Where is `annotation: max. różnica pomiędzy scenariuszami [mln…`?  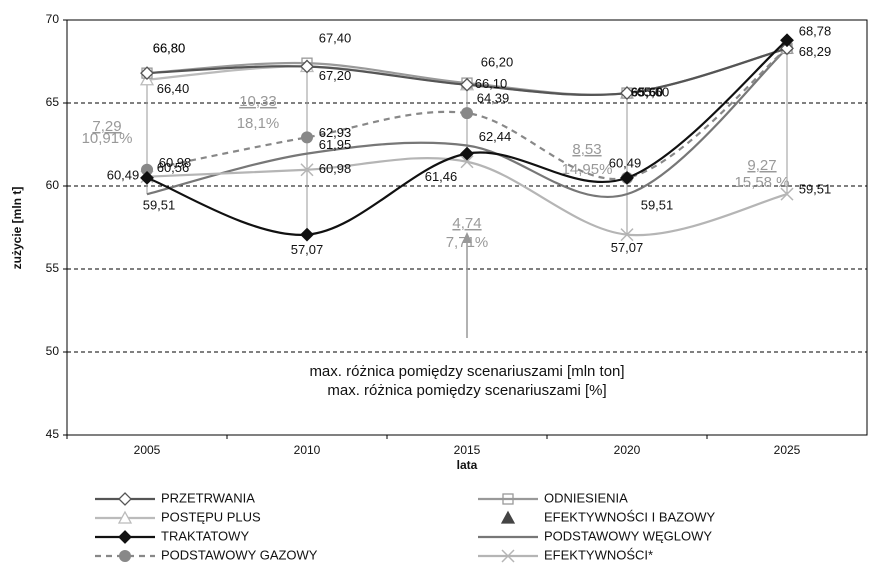 annotation: max. różnica pomiędzy scenariuszami [mln… is located at coordinates (466, 371).